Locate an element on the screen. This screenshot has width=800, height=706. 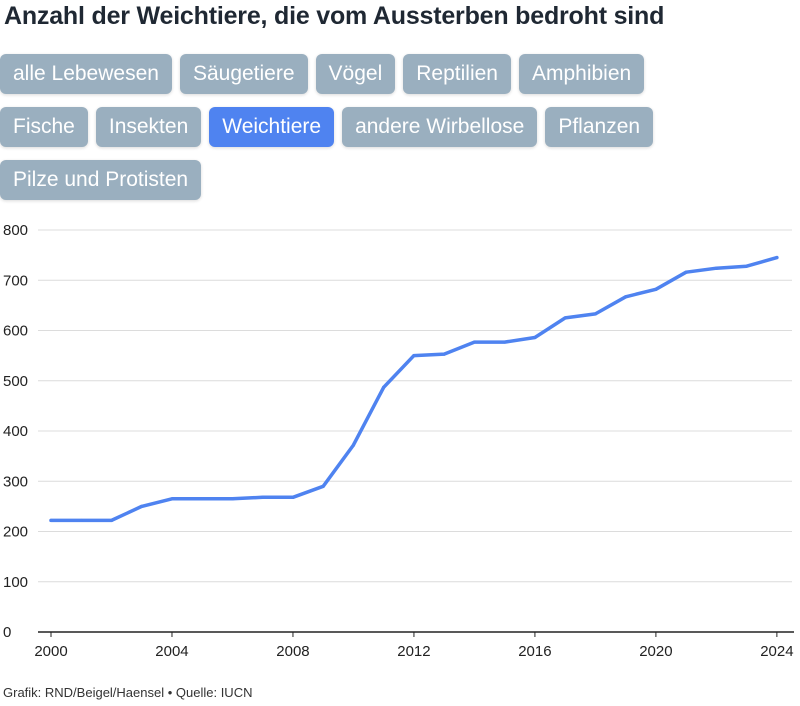
x-tick-label: 2024 is located at coordinates (776, 651).